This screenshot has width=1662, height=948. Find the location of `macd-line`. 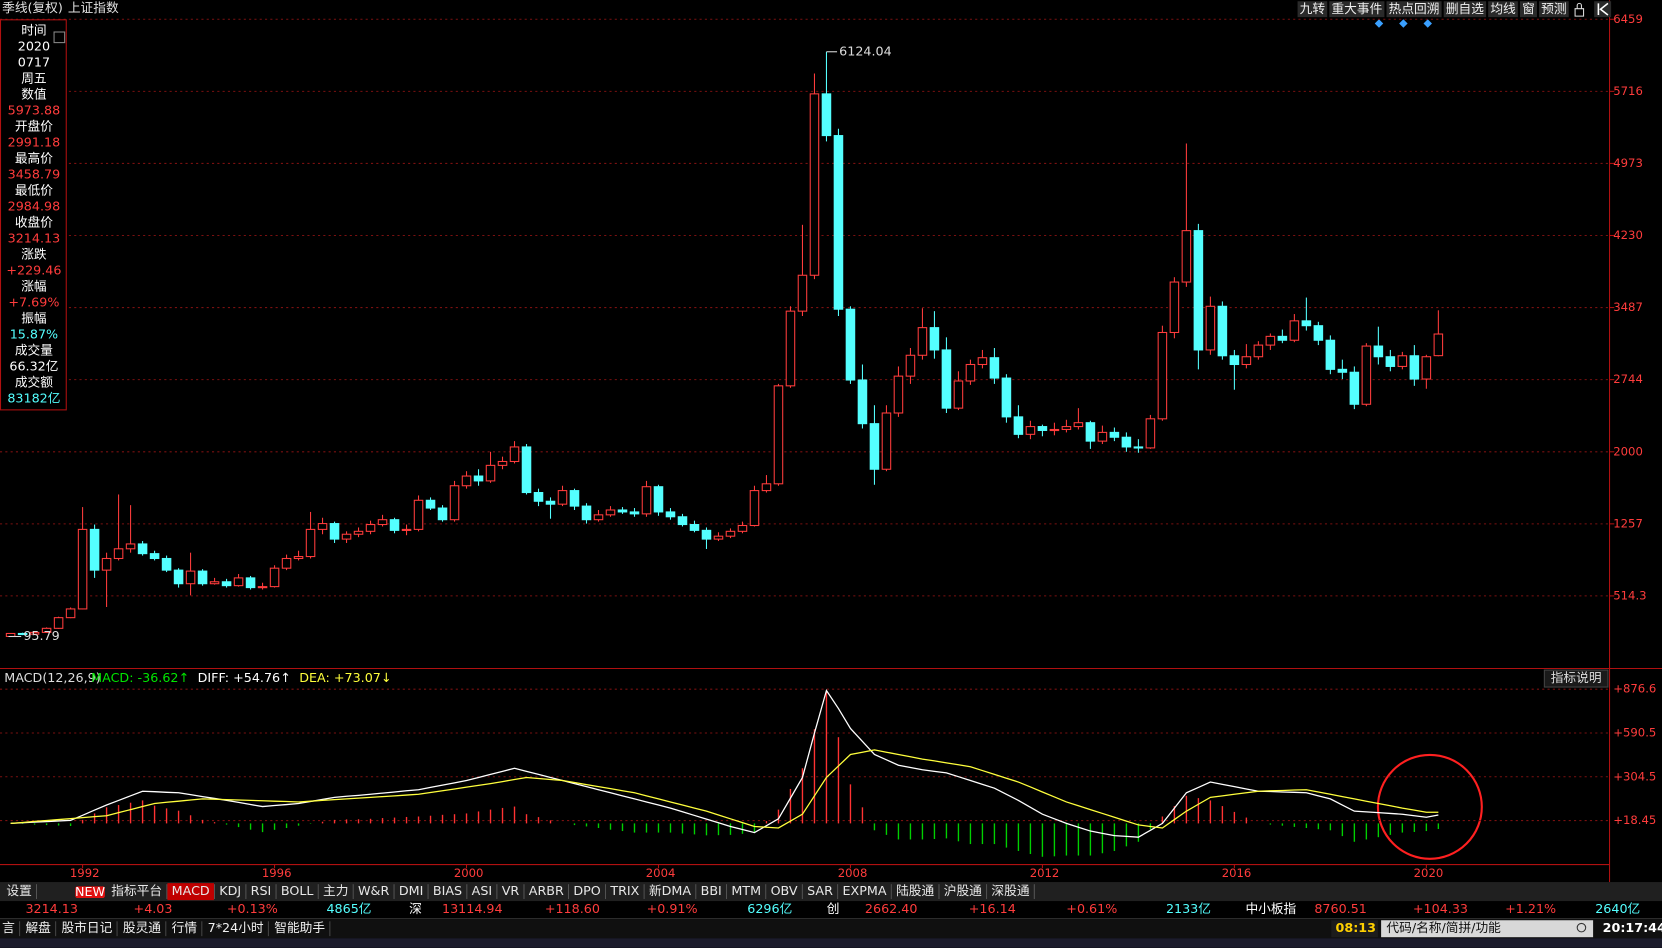

macd-line is located at coordinates (724, 789).